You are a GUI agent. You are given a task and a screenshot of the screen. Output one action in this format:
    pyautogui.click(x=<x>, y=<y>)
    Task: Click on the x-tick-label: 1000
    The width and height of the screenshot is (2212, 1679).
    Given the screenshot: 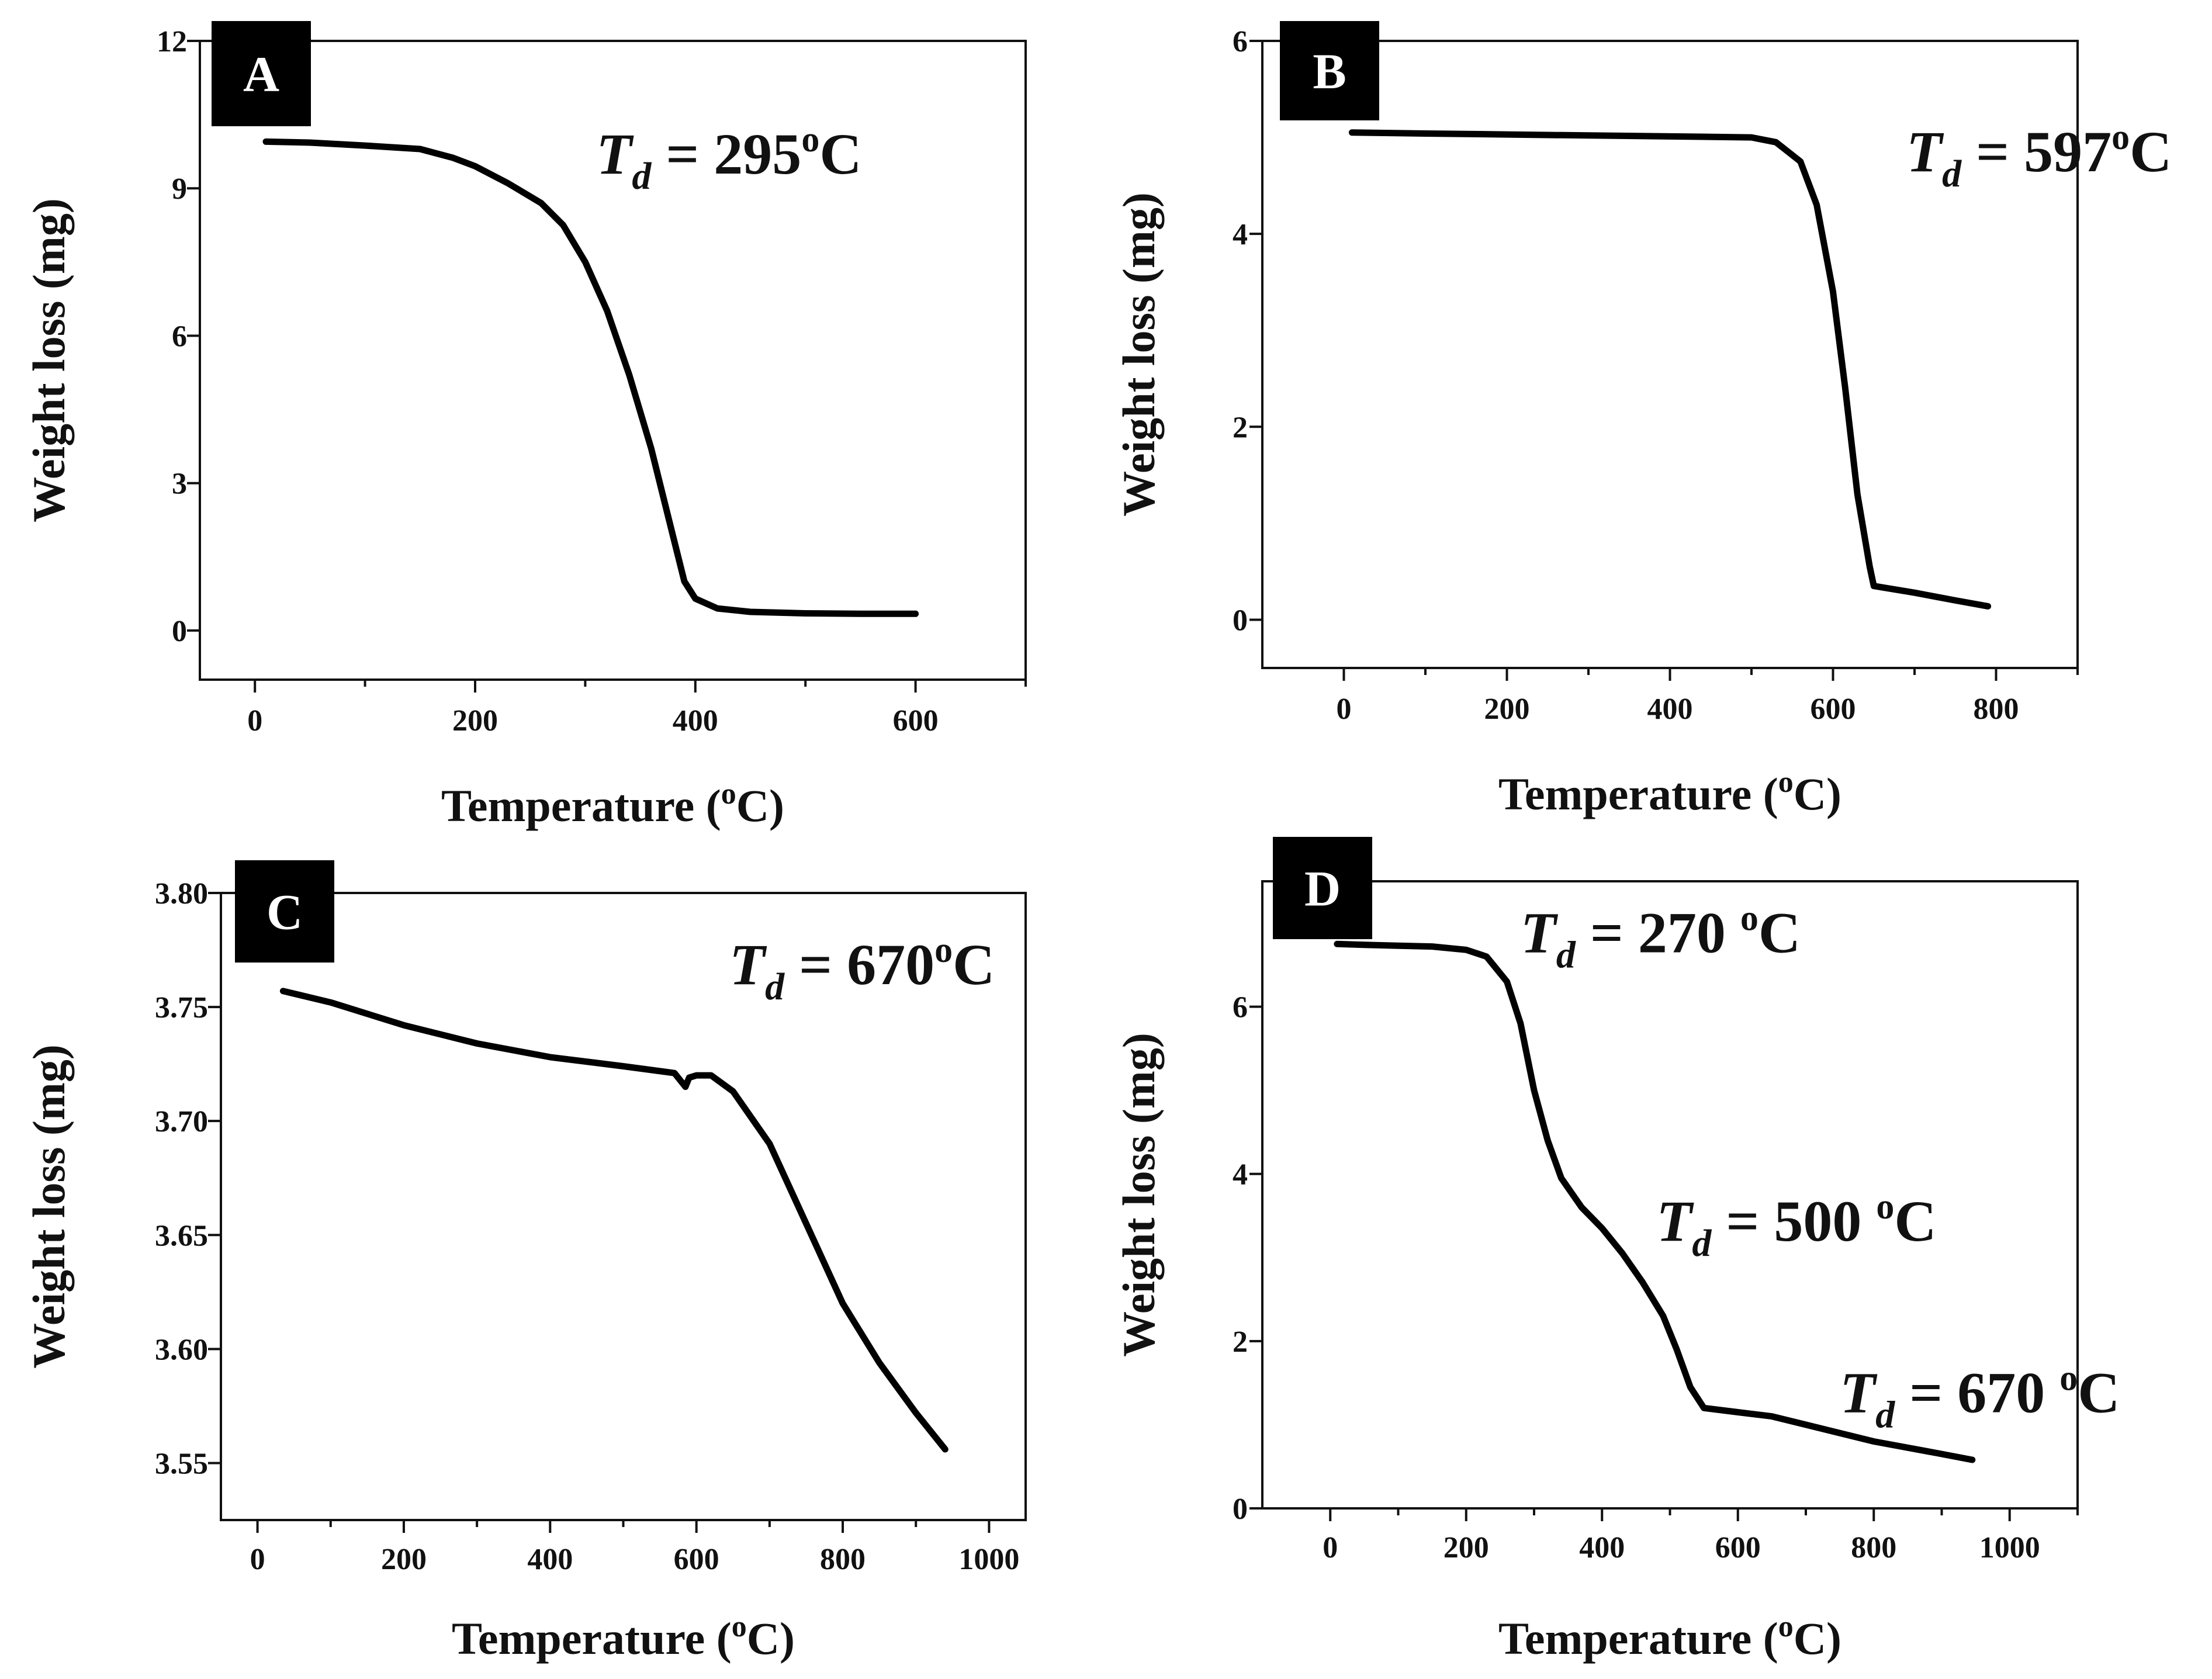 What is the action you would take?
    pyautogui.click(x=2009, y=1547)
    